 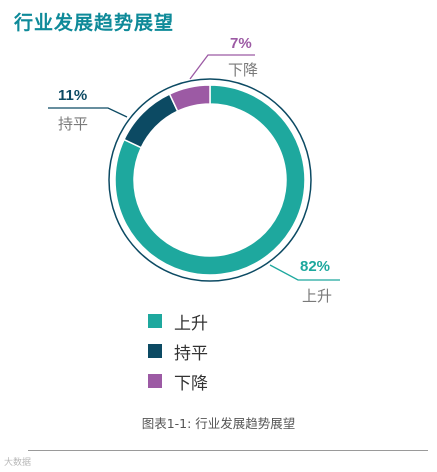 I want to click on leader-line-up, so click(x=304, y=272).